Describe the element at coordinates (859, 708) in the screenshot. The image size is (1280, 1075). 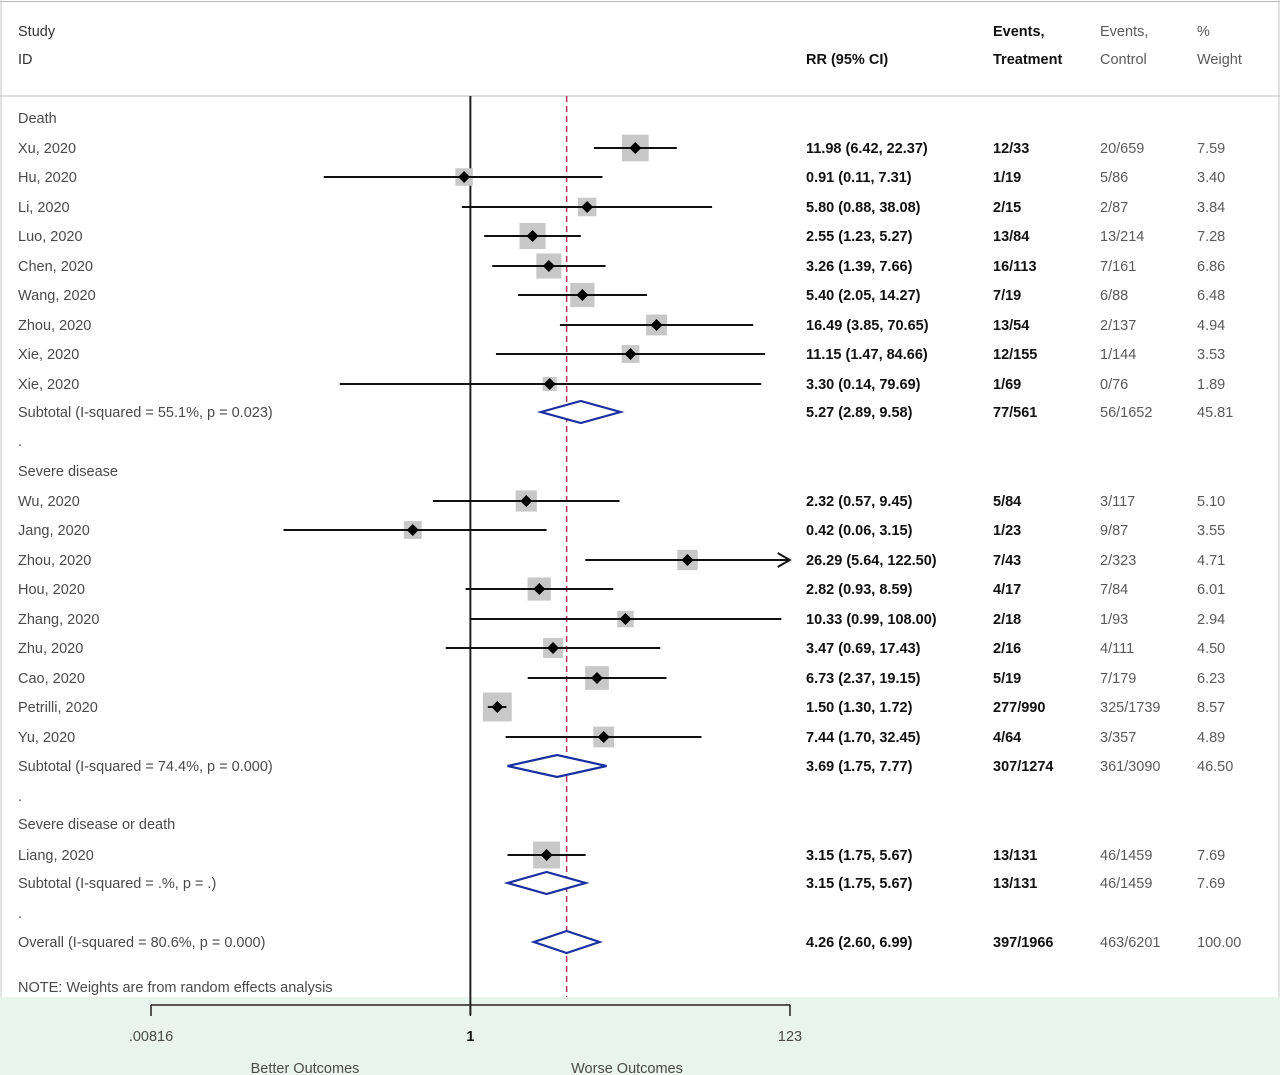
I see `rr-ci-value: 1.50 (1.30, 1.72)` at that location.